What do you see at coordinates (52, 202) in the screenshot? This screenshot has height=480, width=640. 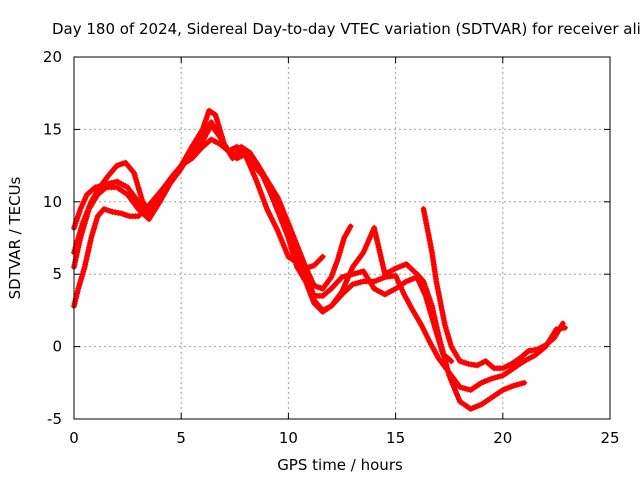 I see `y-tick-label: 10` at bounding box center [52, 202].